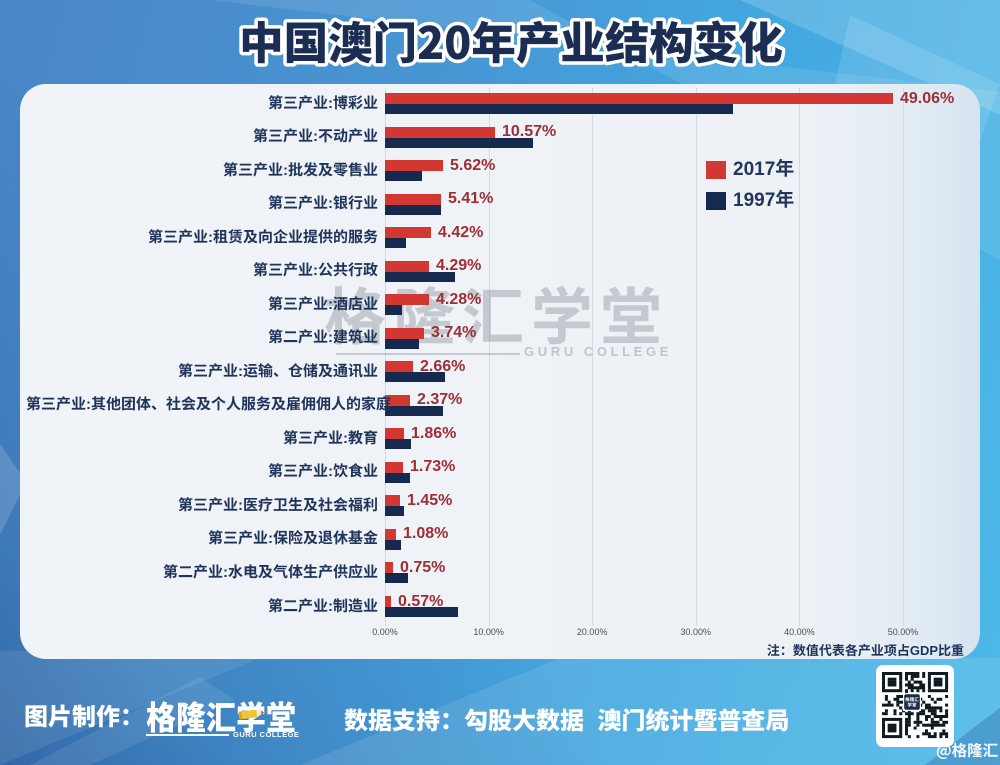 The image size is (1000, 765). What do you see at coordinates (912, 700) in the screenshot?
I see `svg-text: 格隆汇` at bounding box center [912, 700].